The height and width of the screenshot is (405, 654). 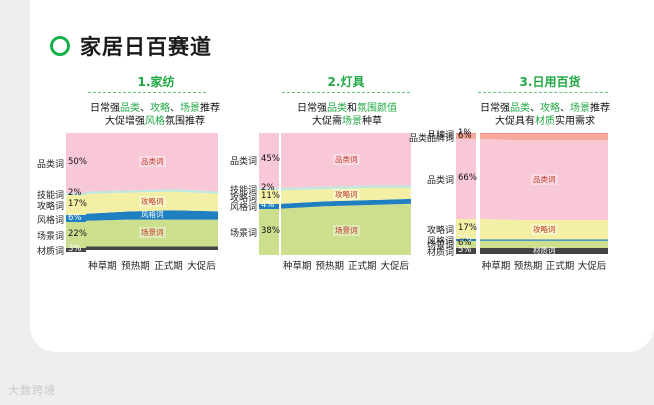 What do you see at coordinates (545, 121) in the screenshot?
I see `subtitle-highlight: 材质` at bounding box center [545, 121].